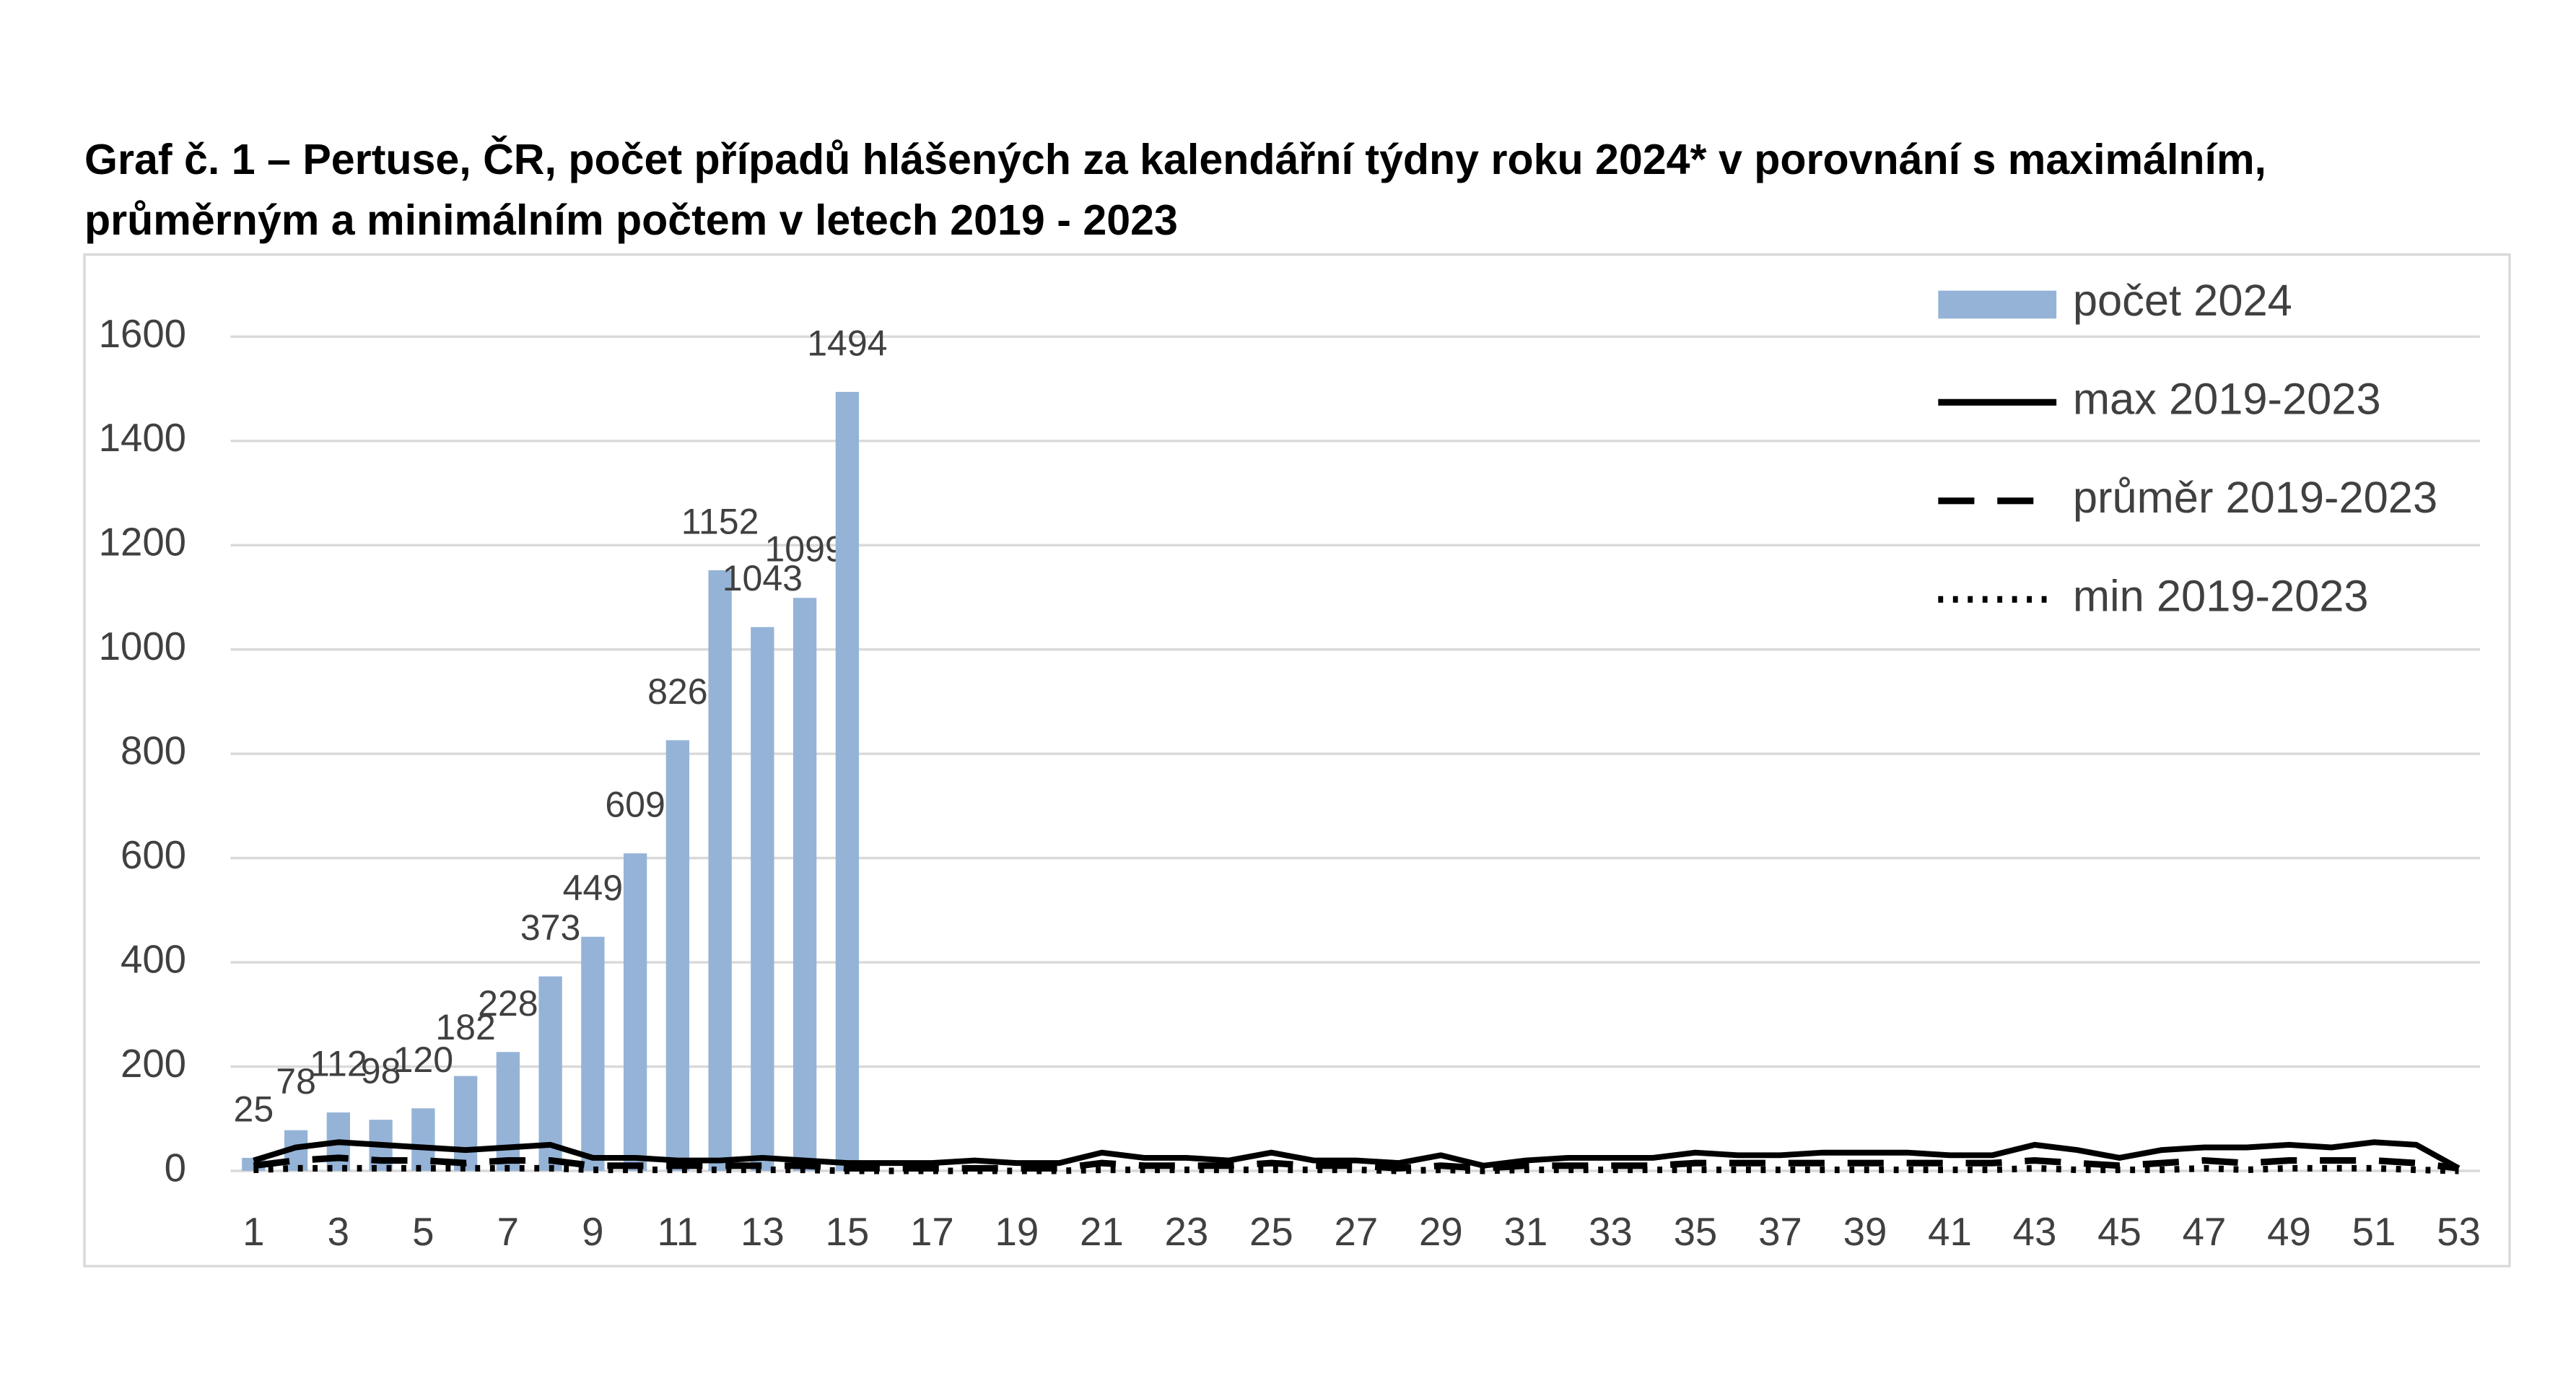  Describe the element at coordinates (1611, 1232) in the screenshot. I see `x-tick-label: 33` at that location.